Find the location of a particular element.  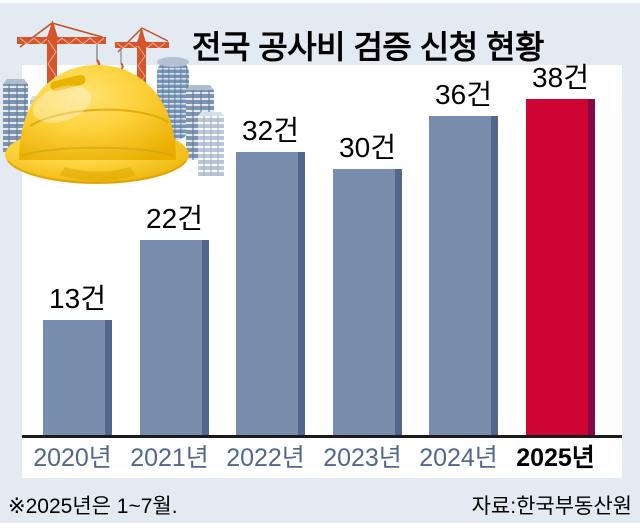

bar-2024년 is located at coordinates (463, 275).